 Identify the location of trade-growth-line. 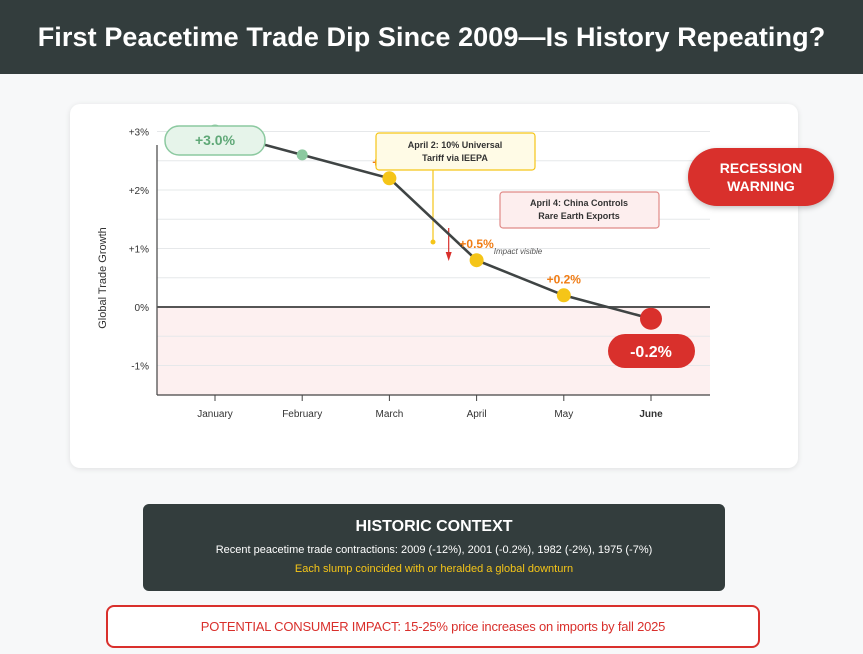
(433, 225).